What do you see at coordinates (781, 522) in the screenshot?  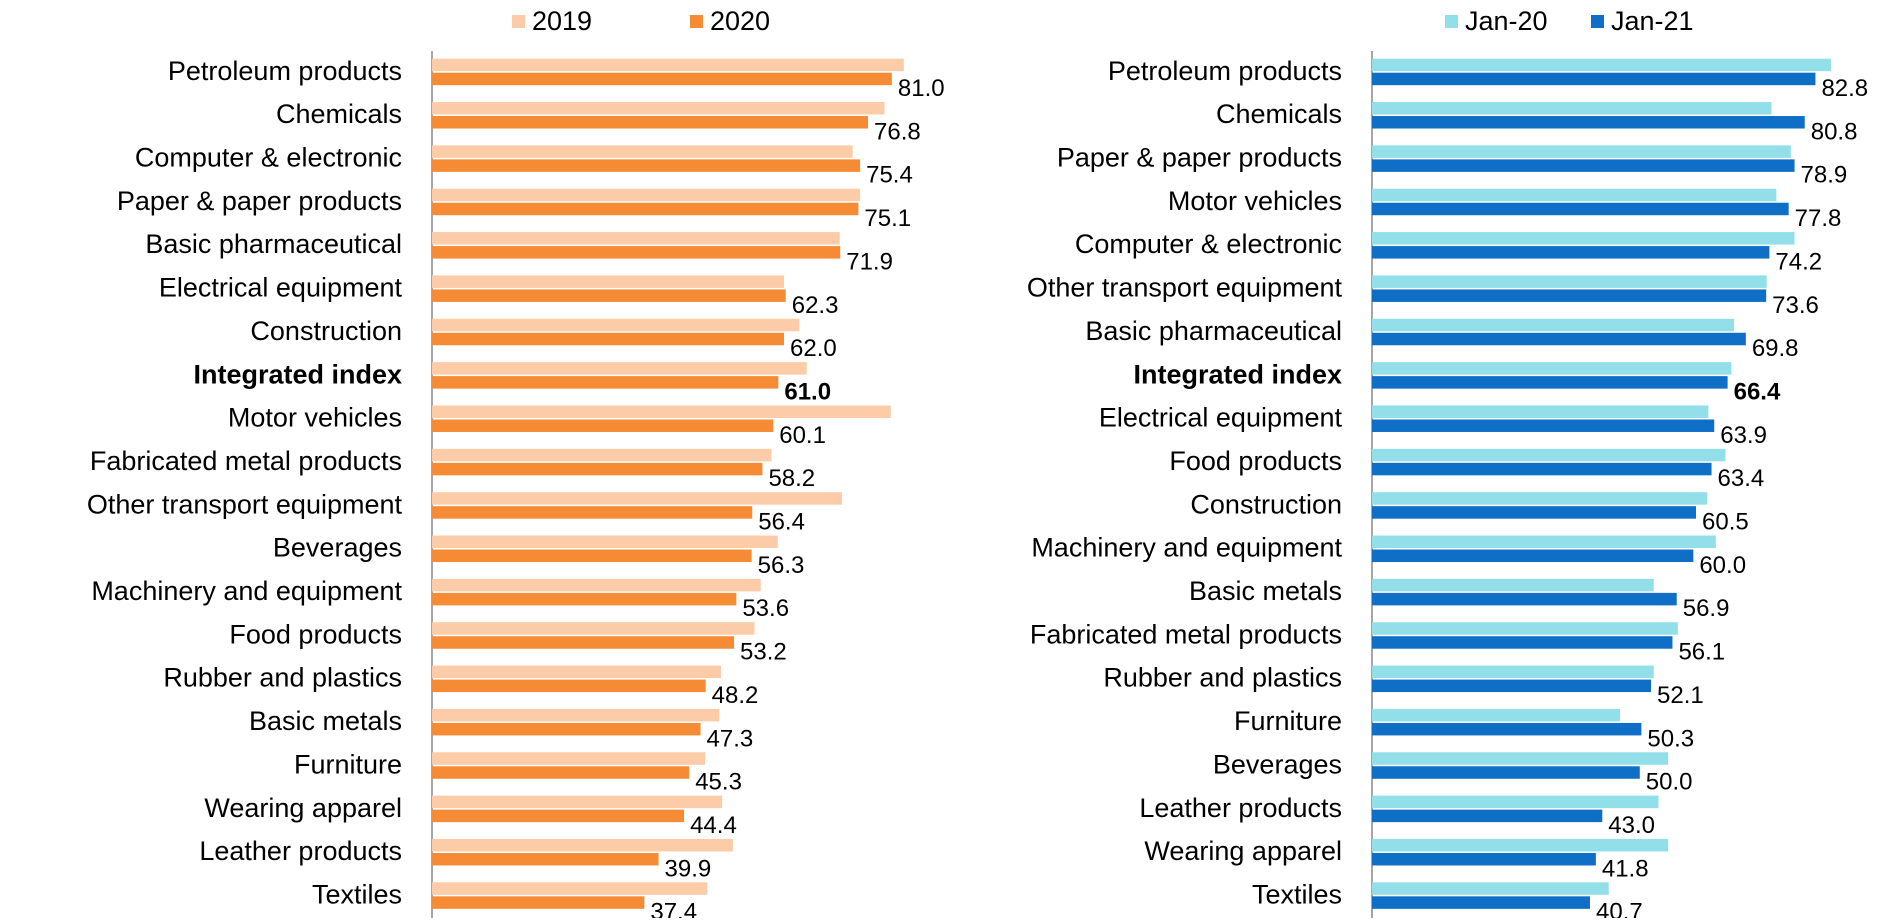 I see `value-label: 56.4` at bounding box center [781, 522].